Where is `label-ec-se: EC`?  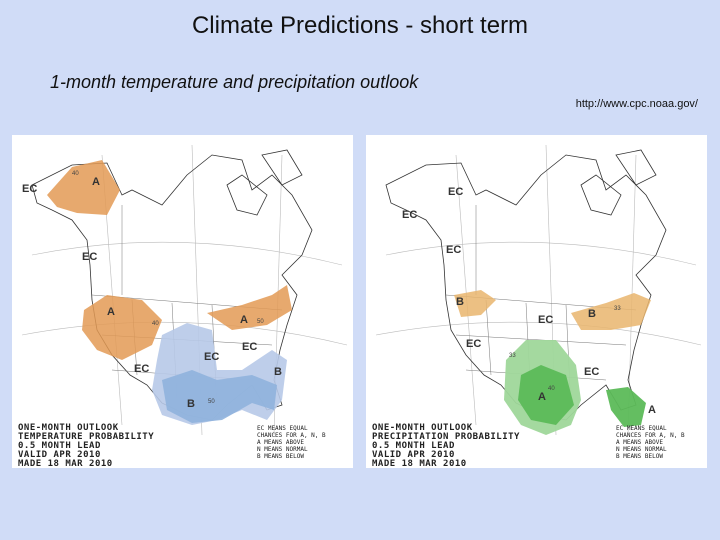 label-ec-se: EC is located at coordinates (591, 372).